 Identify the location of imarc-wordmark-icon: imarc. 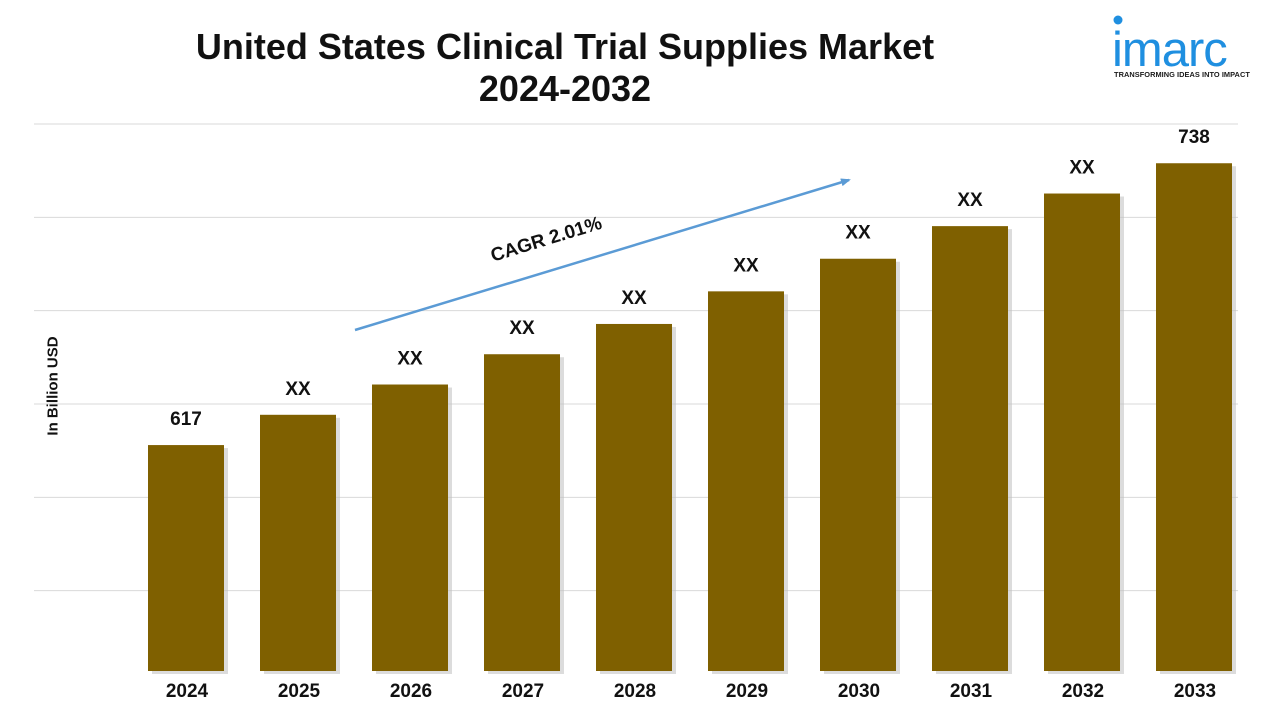
(1170, 43).